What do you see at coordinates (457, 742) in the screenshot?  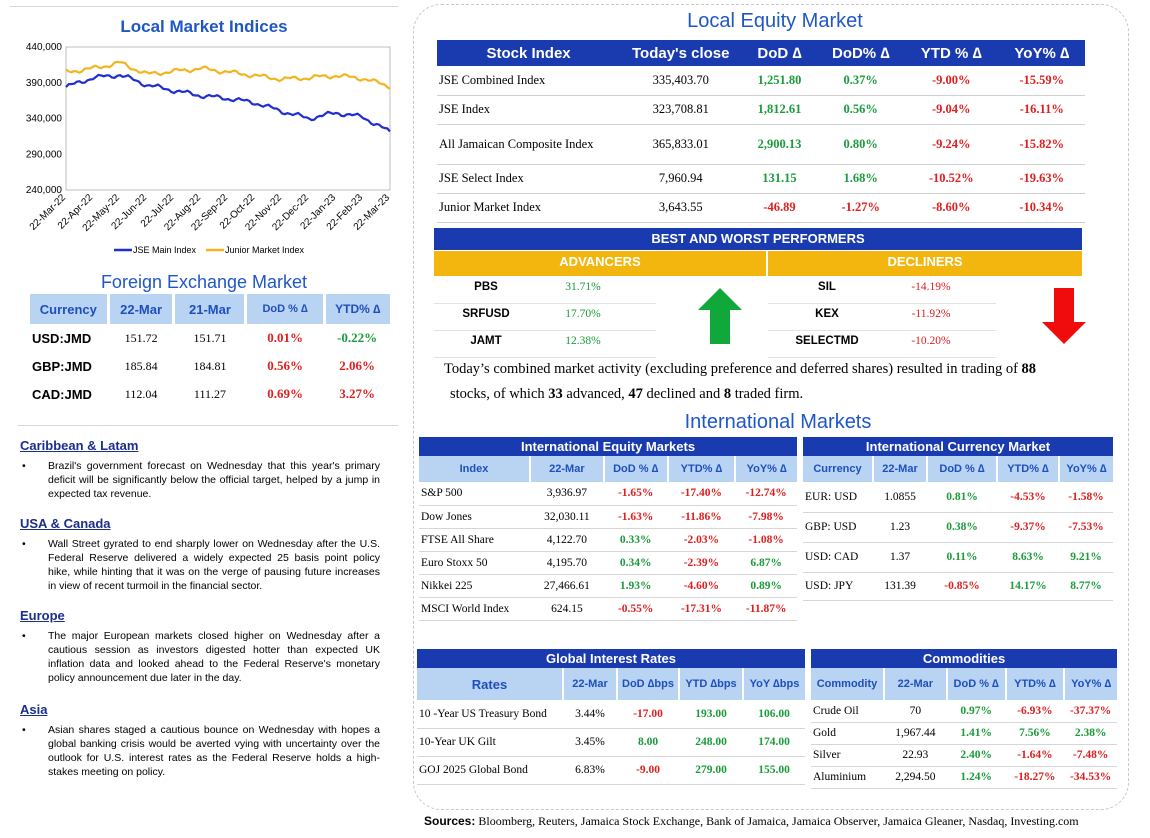 I see `rates-name: 10-Year UK Gilt` at bounding box center [457, 742].